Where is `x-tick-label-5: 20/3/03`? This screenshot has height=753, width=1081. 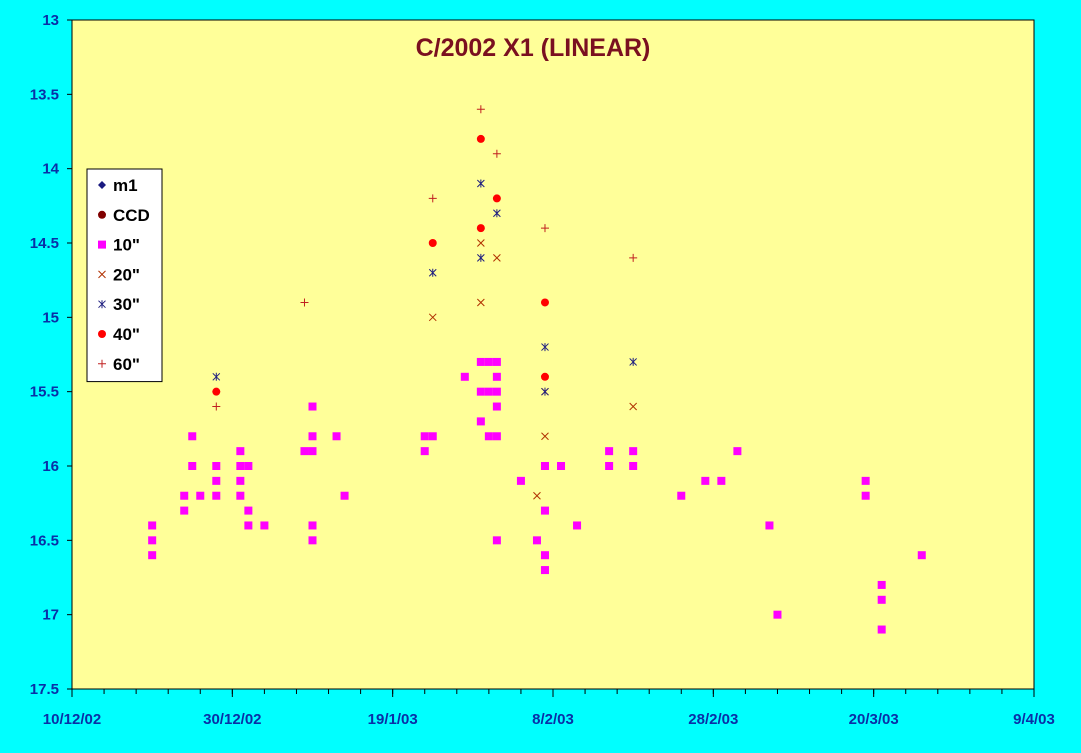 x-tick-label-5: 20/3/03 is located at coordinates (874, 719).